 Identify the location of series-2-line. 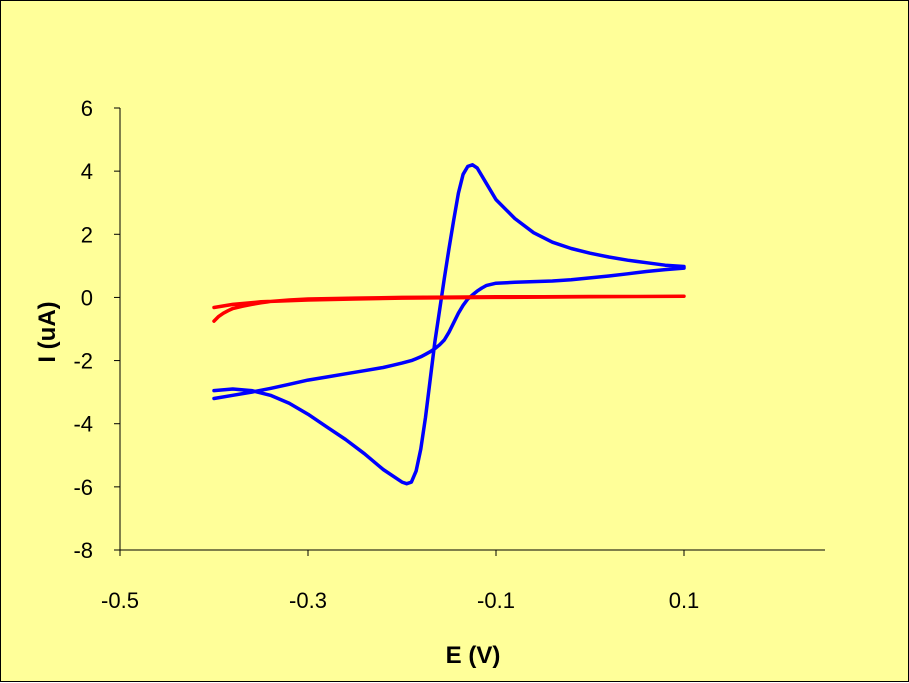
(449, 308).